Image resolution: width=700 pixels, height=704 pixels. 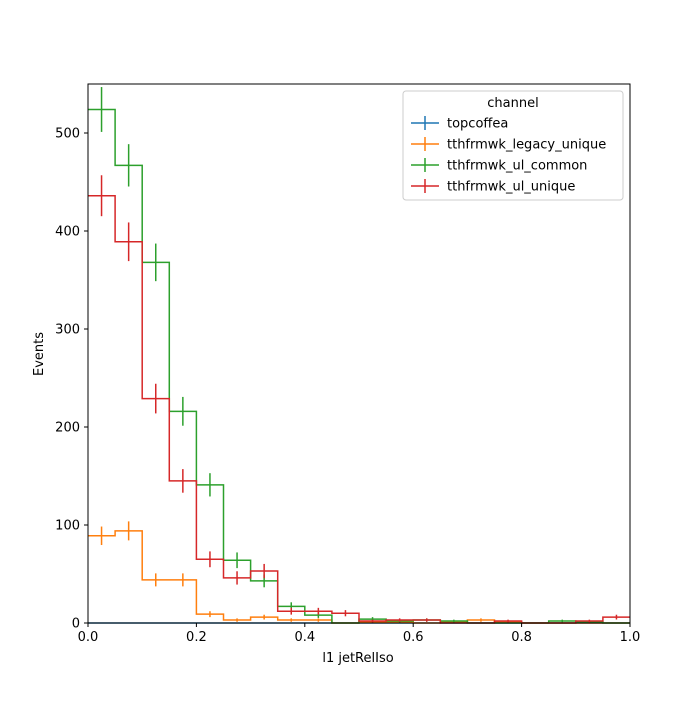 What do you see at coordinates (196, 637) in the screenshot?
I see `x-tick-label: 0.2` at bounding box center [196, 637].